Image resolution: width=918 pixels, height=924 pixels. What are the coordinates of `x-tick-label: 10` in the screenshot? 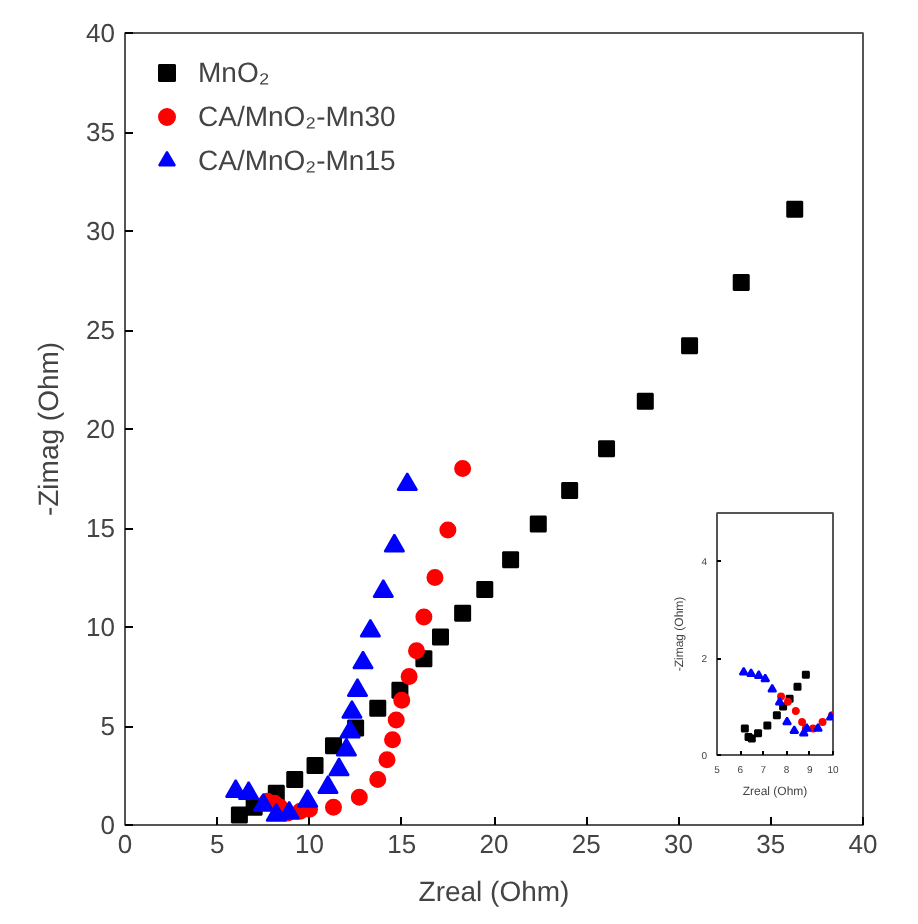 It's located at (309, 844).